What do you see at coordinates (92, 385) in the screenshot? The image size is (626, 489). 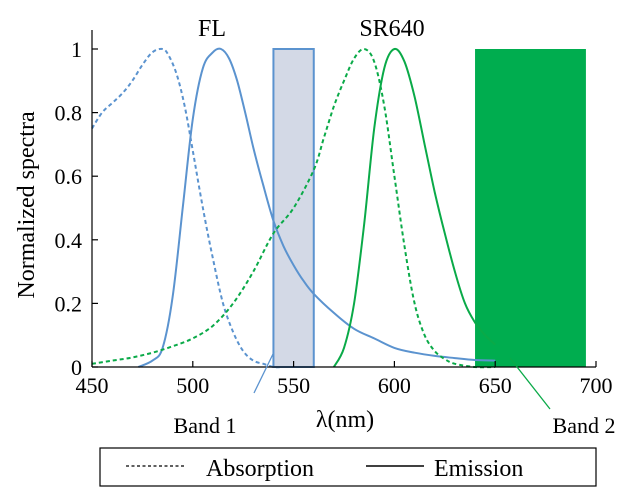 I see `x-tick-label: 450` at bounding box center [92, 385].